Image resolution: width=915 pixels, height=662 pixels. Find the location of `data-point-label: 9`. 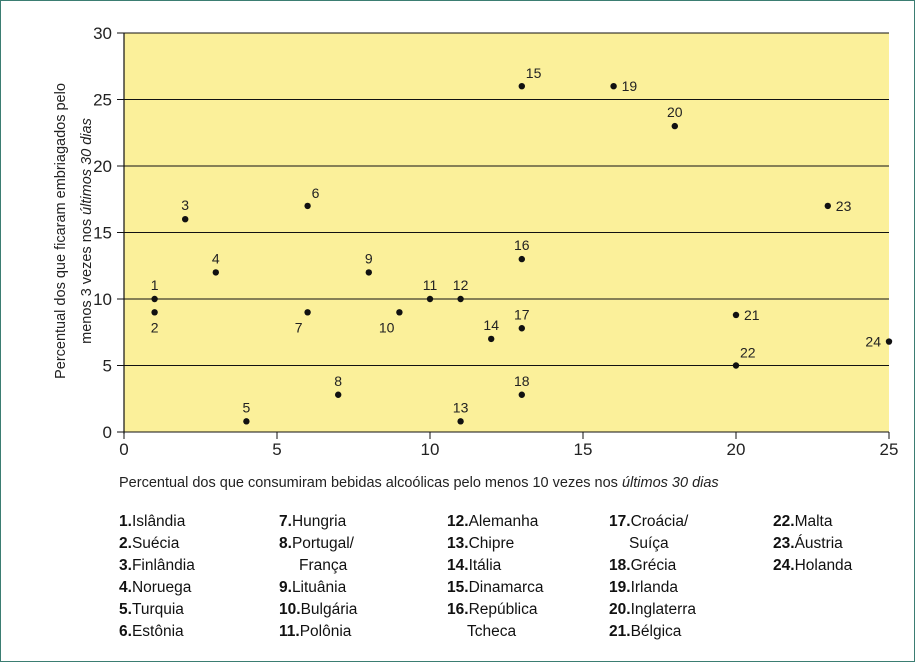

data-point-label: 9 is located at coordinates (369, 258).